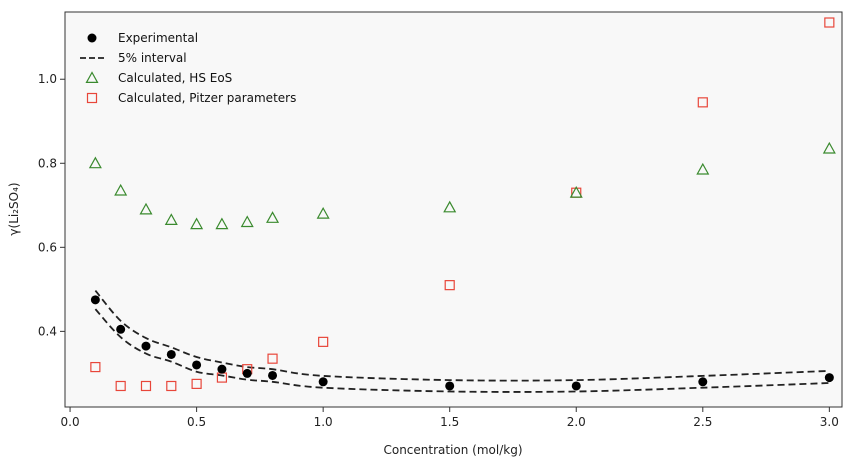 This screenshot has height=465, width=854. What do you see at coordinates (207, 98) in the screenshot?
I see `legend-entry: Calculated, Pitzer parameters` at bounding box center [207, 98].